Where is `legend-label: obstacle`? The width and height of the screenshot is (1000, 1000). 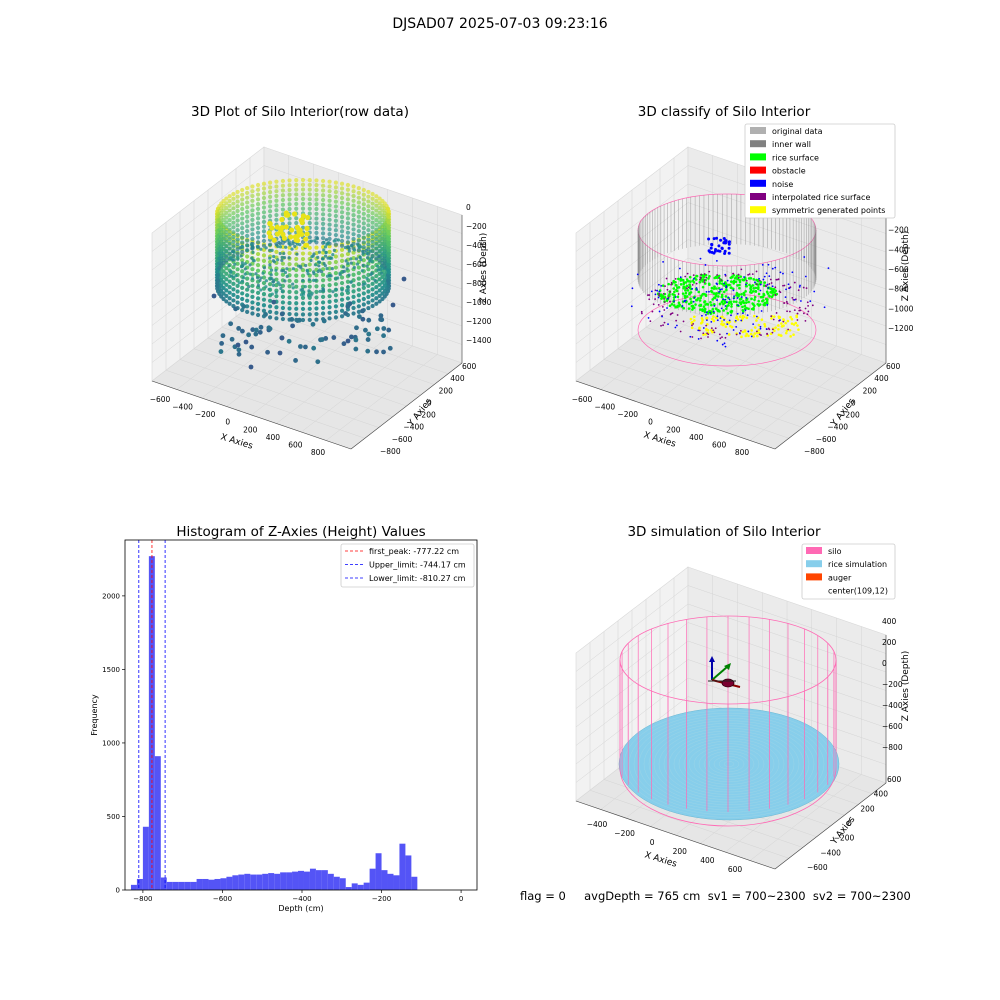 legend-label: obstacle is located at coordinates (789, 171).